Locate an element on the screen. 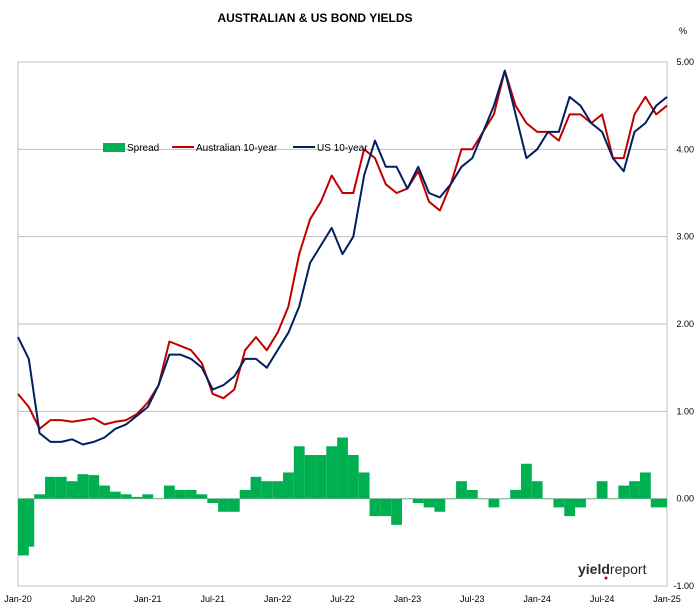 This screenshot has height=616, width=700. legend-label-us: US 10-year is located at coordinates (342, 148).